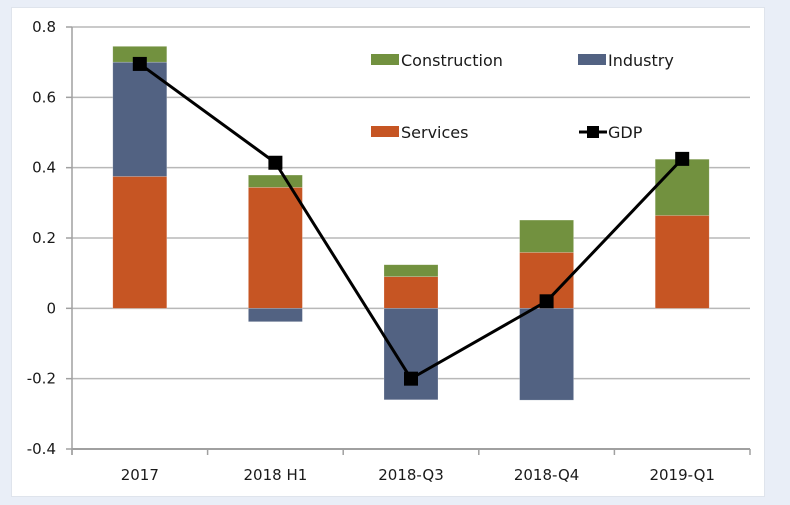  What do you see at coordinates (275, 248) in the screenshot?
I see `bar-services-2018-h1` at bounding box center [275, 248].